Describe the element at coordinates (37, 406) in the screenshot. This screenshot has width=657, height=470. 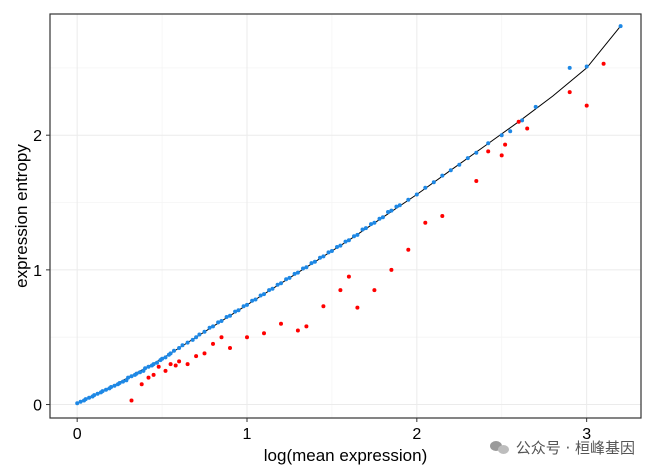
I see `y-tick-label: 0` at that location.